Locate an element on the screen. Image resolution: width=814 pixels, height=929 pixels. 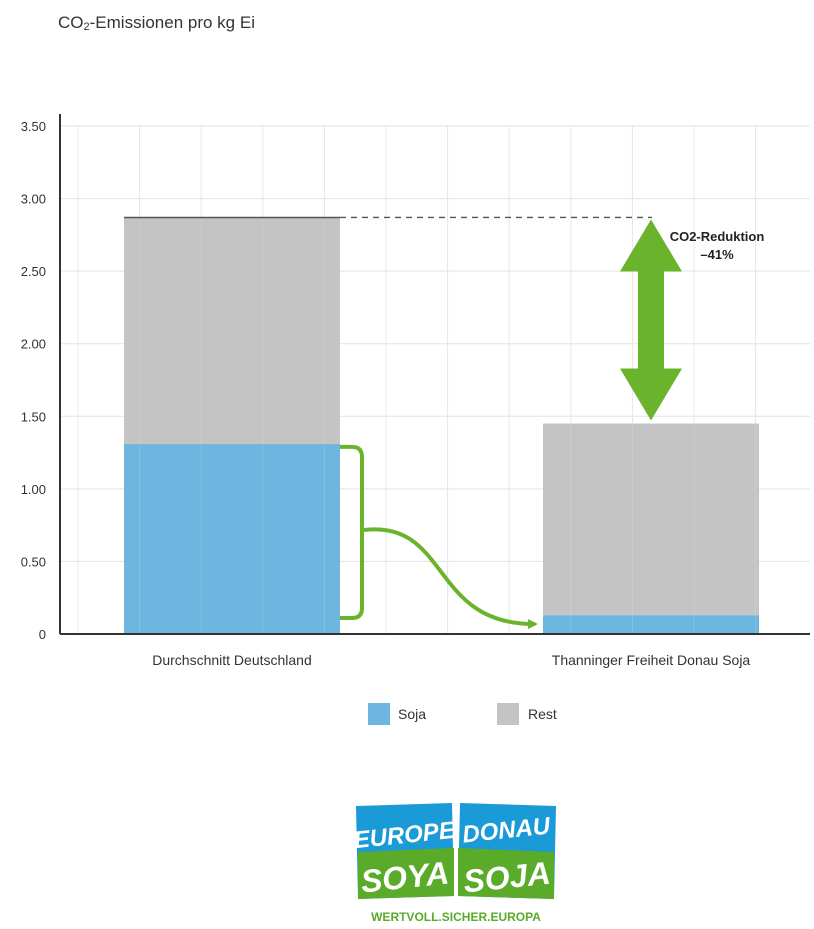
category-label-1: Thanninger Freiheit Donau Soja is located at coordinates (651, 660).